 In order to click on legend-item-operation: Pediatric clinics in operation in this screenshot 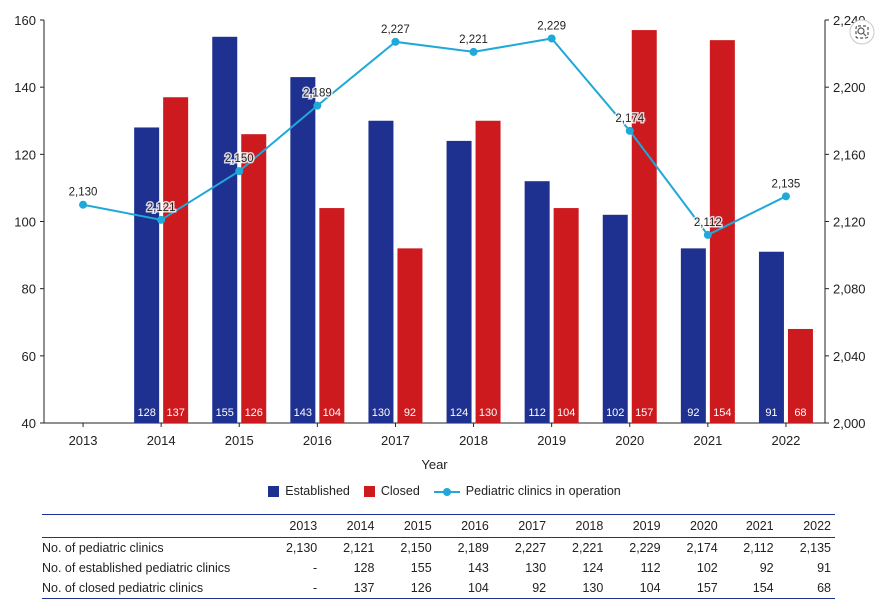, I will do `click(527, 491)`.